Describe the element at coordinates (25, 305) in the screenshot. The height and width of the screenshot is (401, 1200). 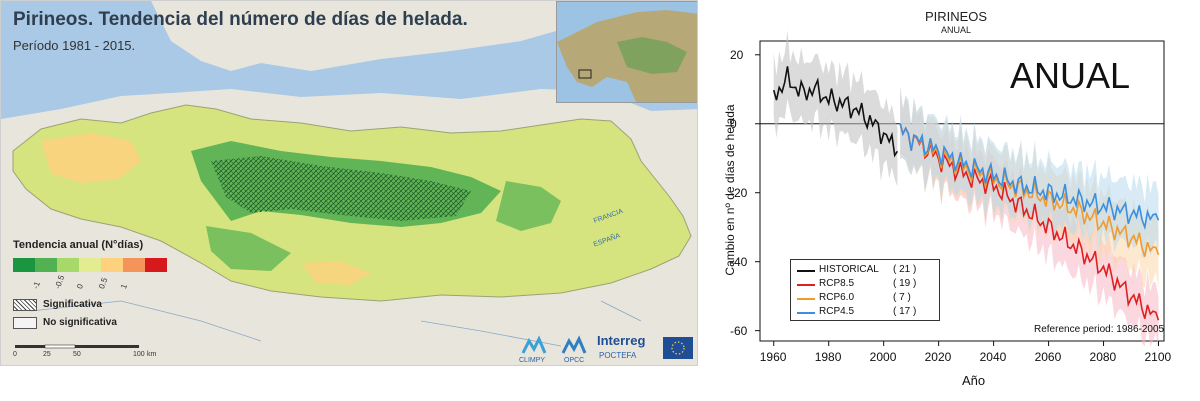
I see `significant-swatch` at that location.